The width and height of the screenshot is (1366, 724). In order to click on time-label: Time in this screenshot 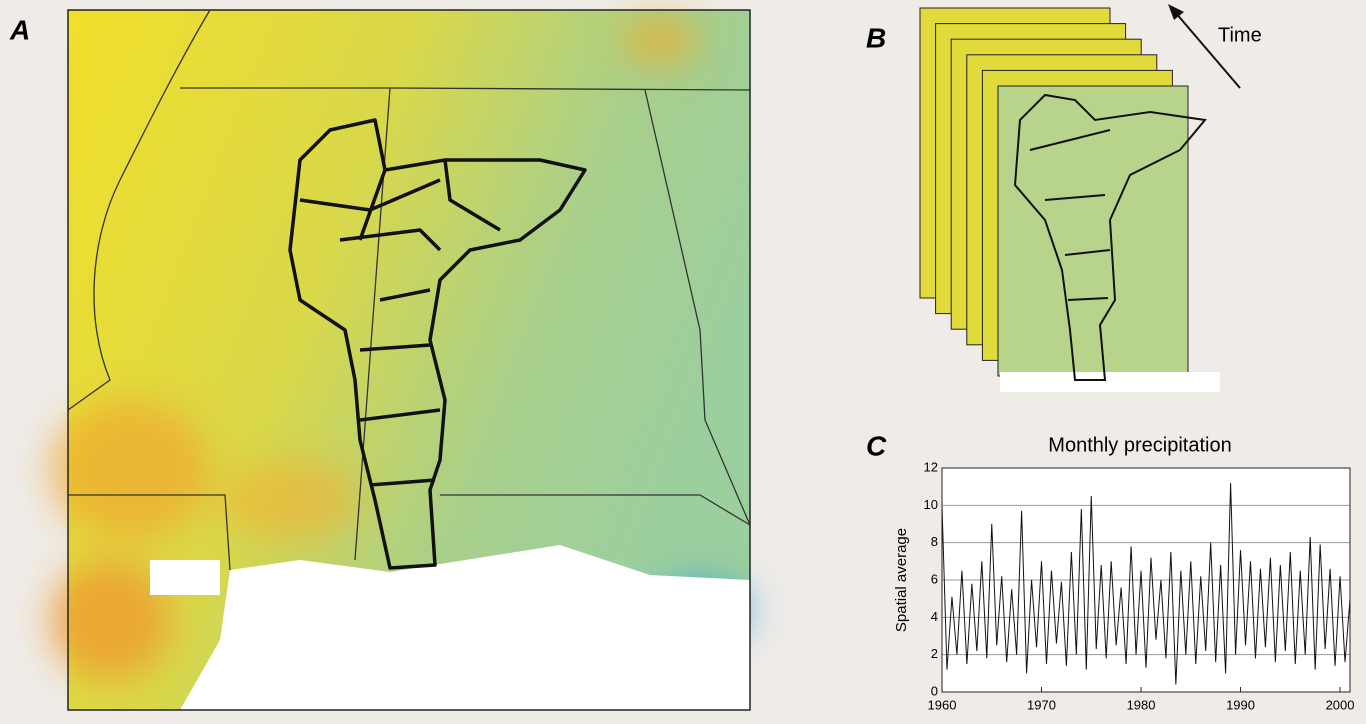, I will do `click(1240, 35)`.